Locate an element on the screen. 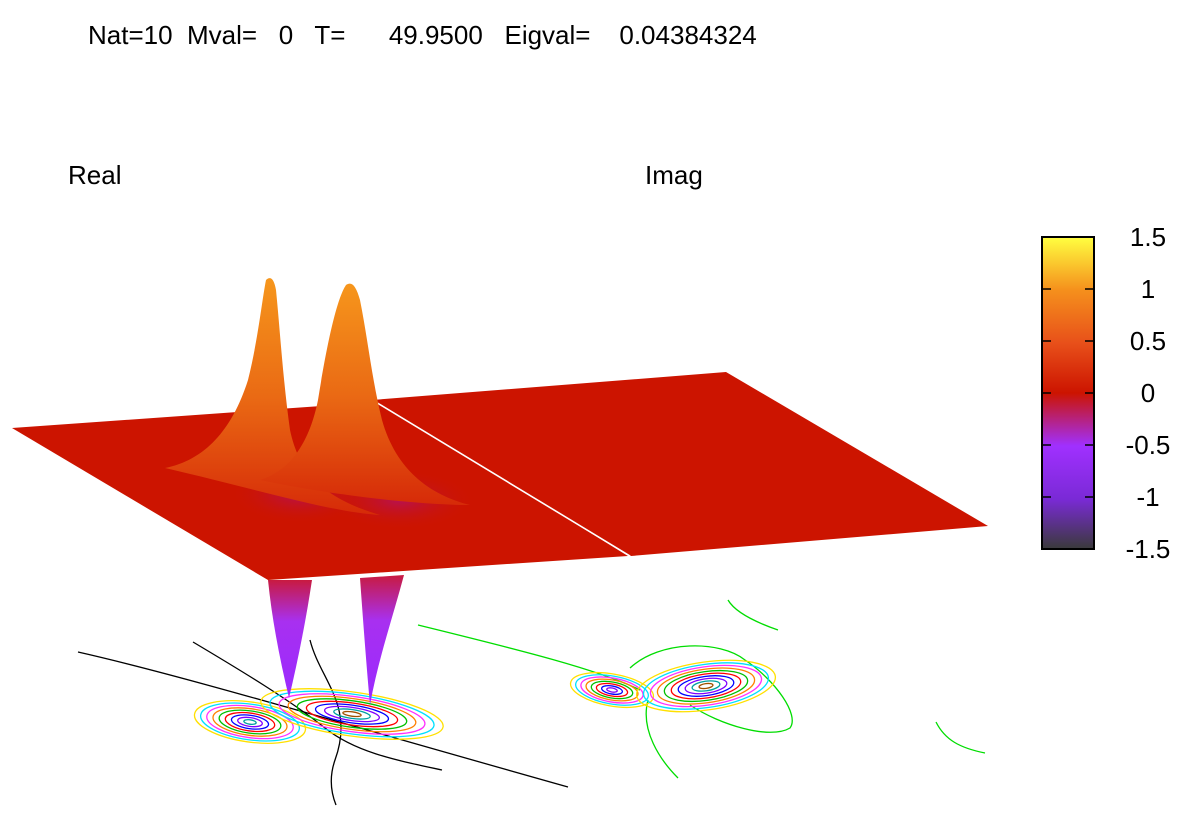 The image size is (1202, 822). colorbar-ticks: 1.5 1 0.5 0 -0.5 -1 -1.5 is located at coordinates (1106, 393).